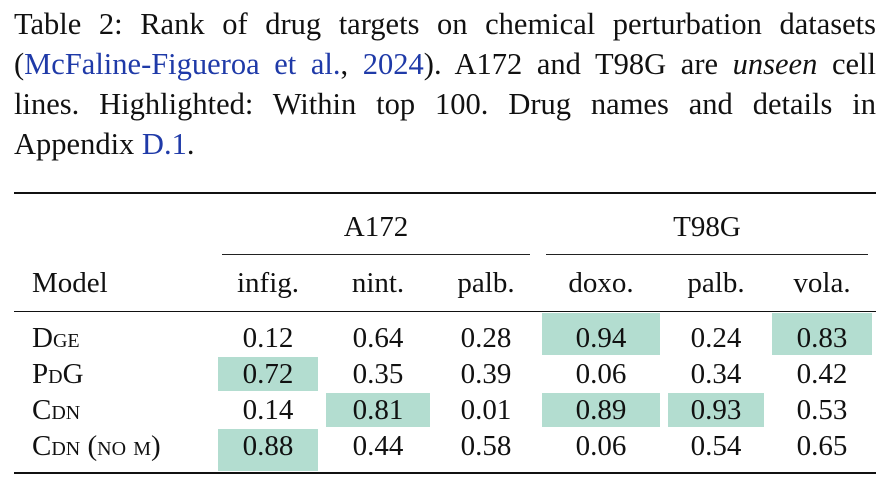  What do you see at coordinates (822, 282) in the screenshot?
I see `column-header-vola: vola.` at bounding box center [822, 282].